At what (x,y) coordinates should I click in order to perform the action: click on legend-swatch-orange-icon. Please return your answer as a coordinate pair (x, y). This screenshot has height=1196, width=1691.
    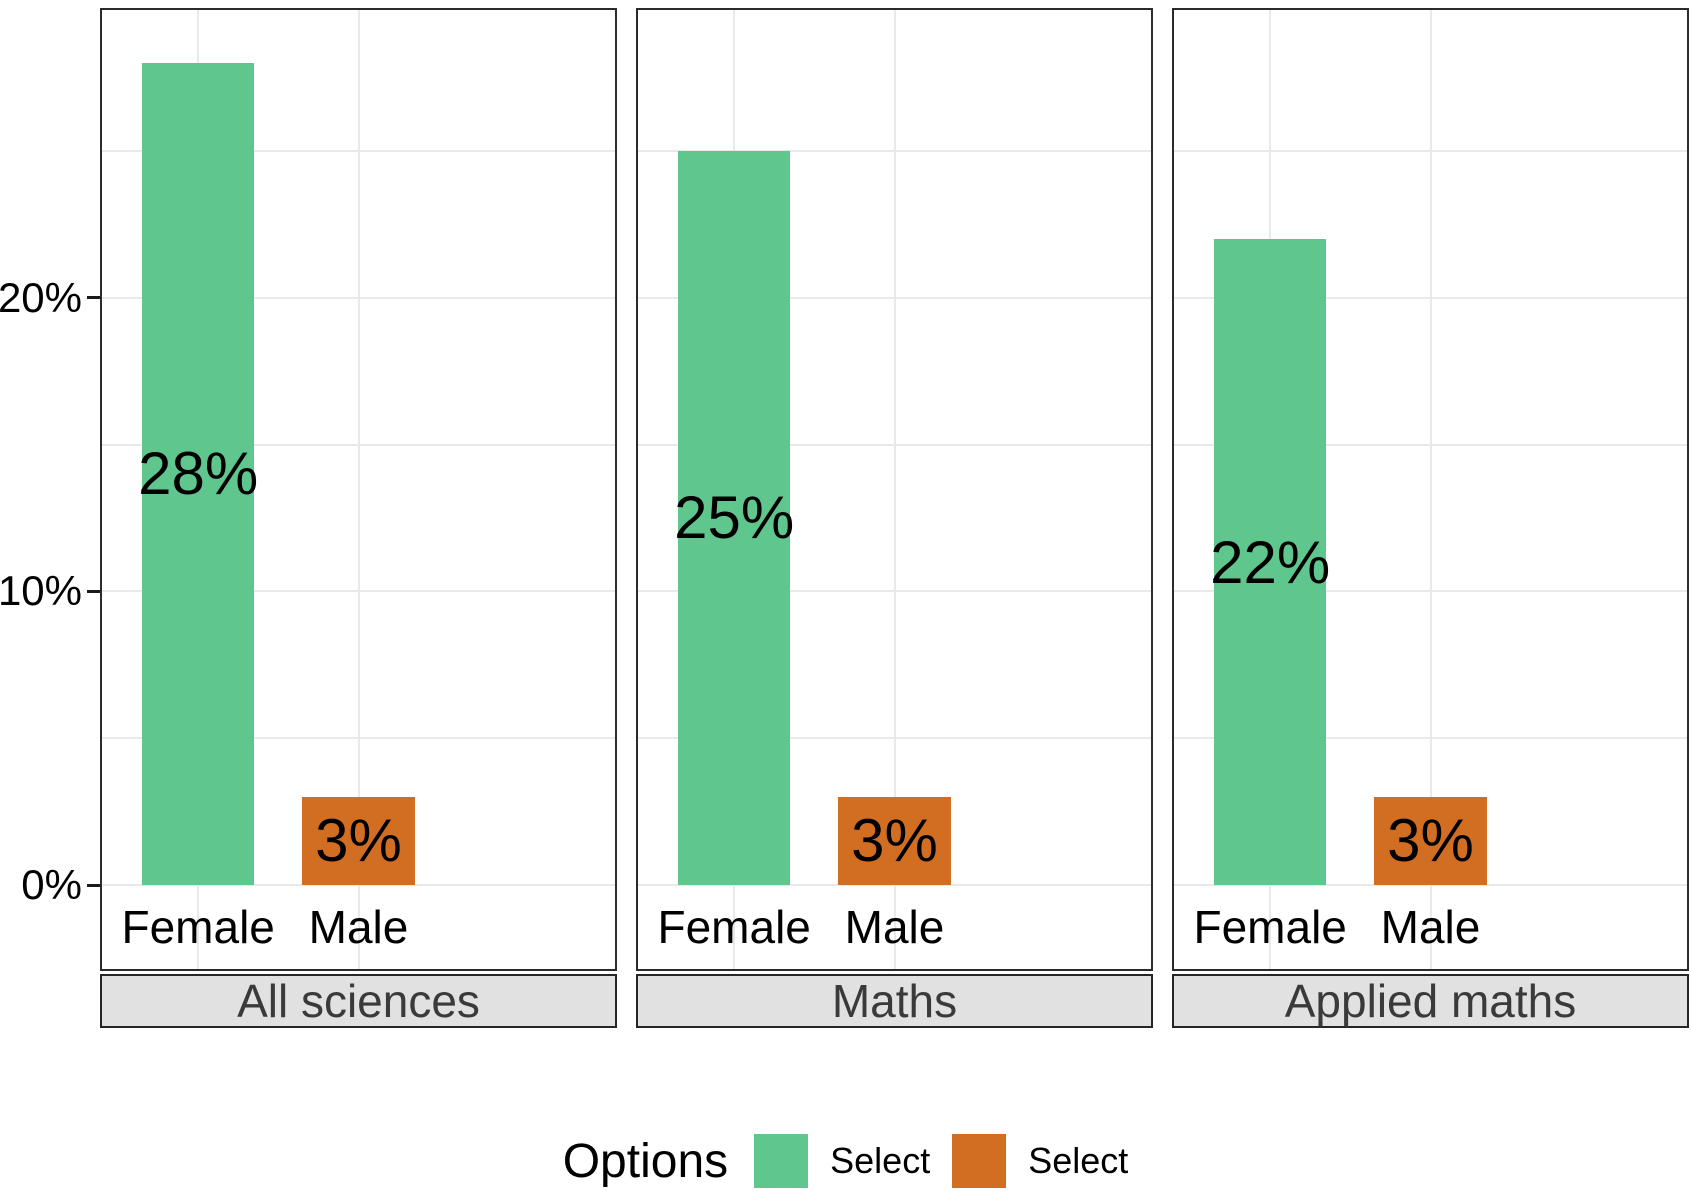
    Looking at the image, I should click on (979, 1161).